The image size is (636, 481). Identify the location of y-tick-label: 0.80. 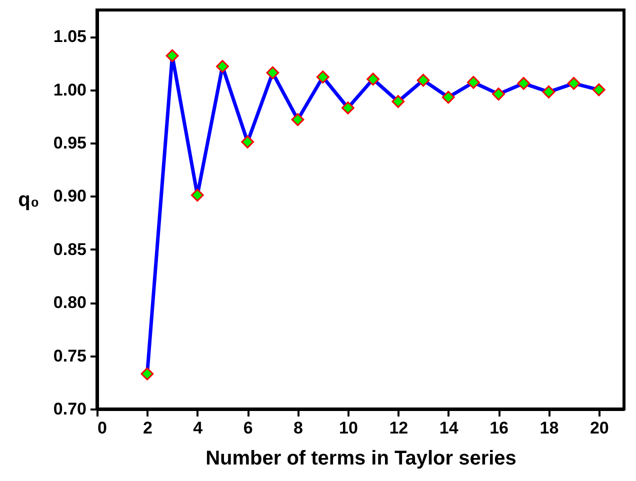
(69, 302).